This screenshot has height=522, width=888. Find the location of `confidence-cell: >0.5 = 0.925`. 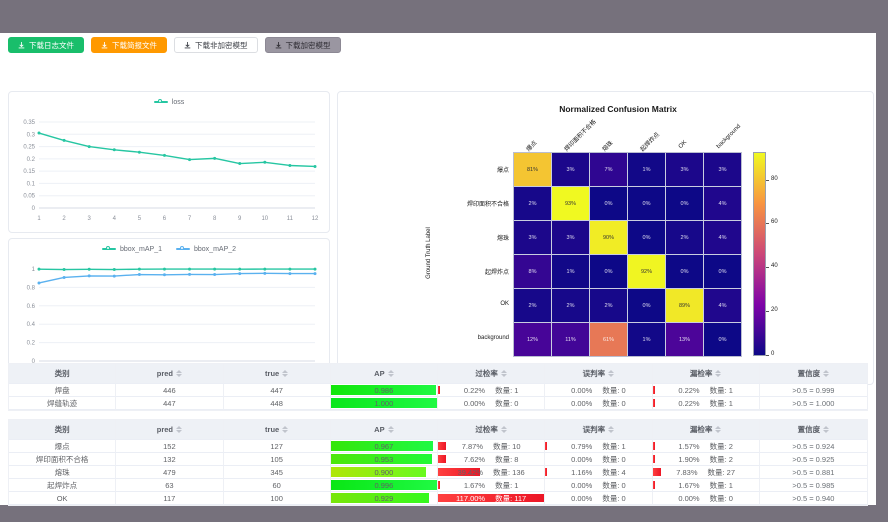

confidence-cell: >0.5 = 0.925 is located at coordinates (813, 459).